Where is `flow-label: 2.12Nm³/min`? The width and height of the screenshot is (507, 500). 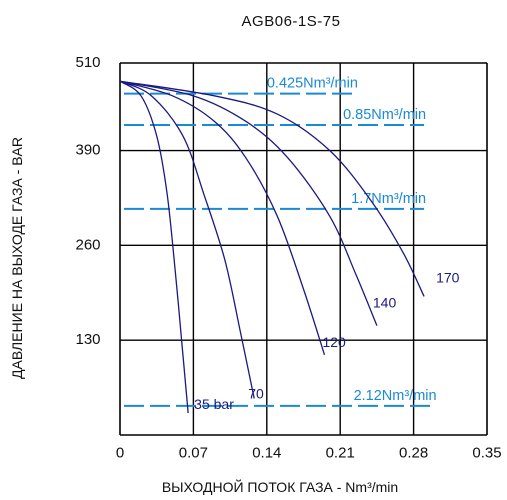 flow-label: 2.12Nm³/min is located at coordinates (395, 396).